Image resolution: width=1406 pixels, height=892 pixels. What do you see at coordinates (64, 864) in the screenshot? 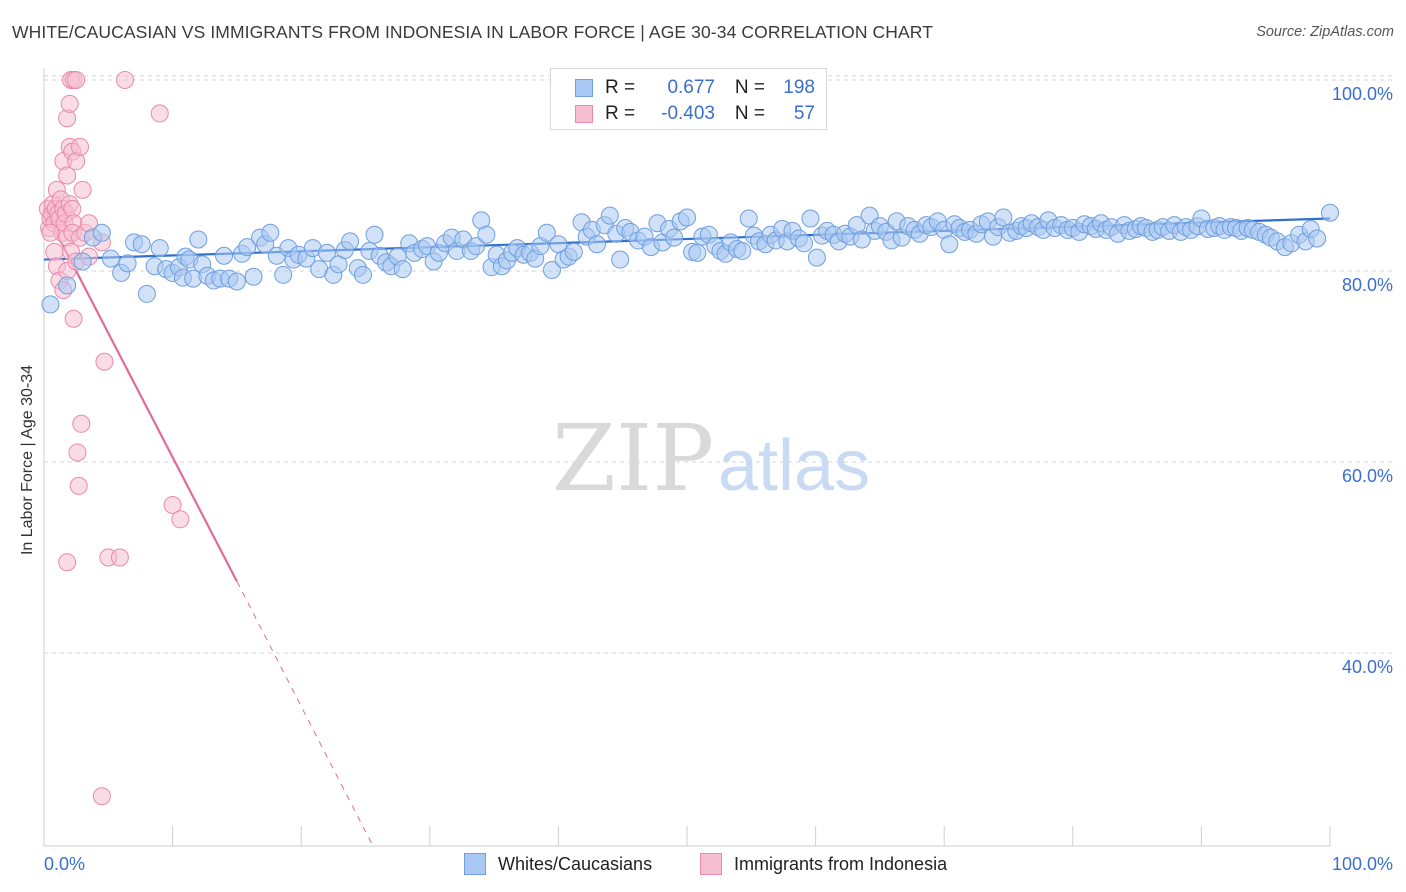
I see `x-tick-label-min: 0.0%` at bounding box center [64, 864].